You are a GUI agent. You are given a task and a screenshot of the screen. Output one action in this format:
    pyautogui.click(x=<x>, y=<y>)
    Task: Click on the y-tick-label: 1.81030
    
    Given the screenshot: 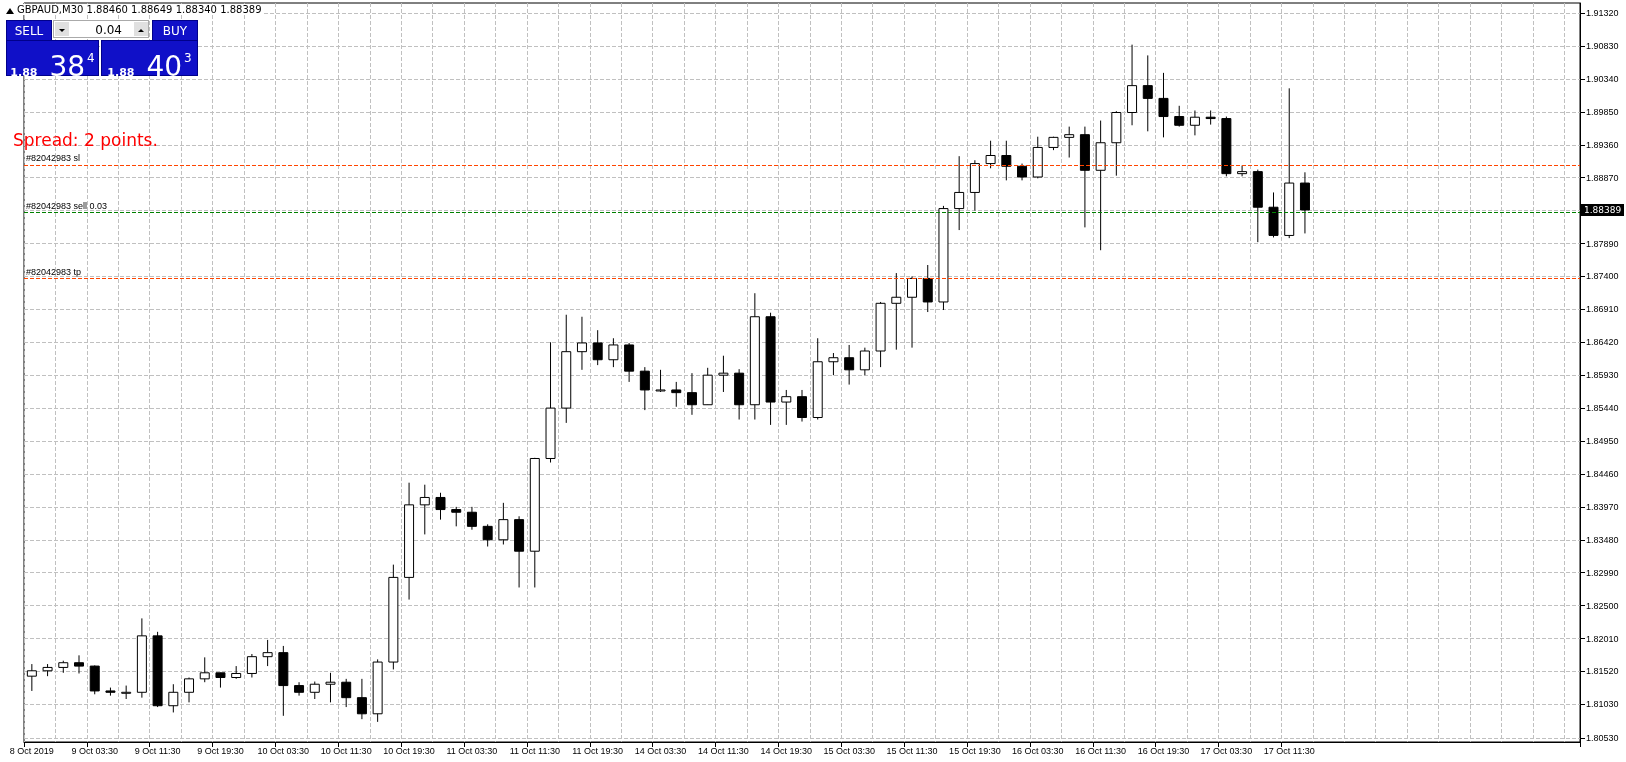 What is the action you would take?
    pyautogui.click(x=1602, y=704)
    